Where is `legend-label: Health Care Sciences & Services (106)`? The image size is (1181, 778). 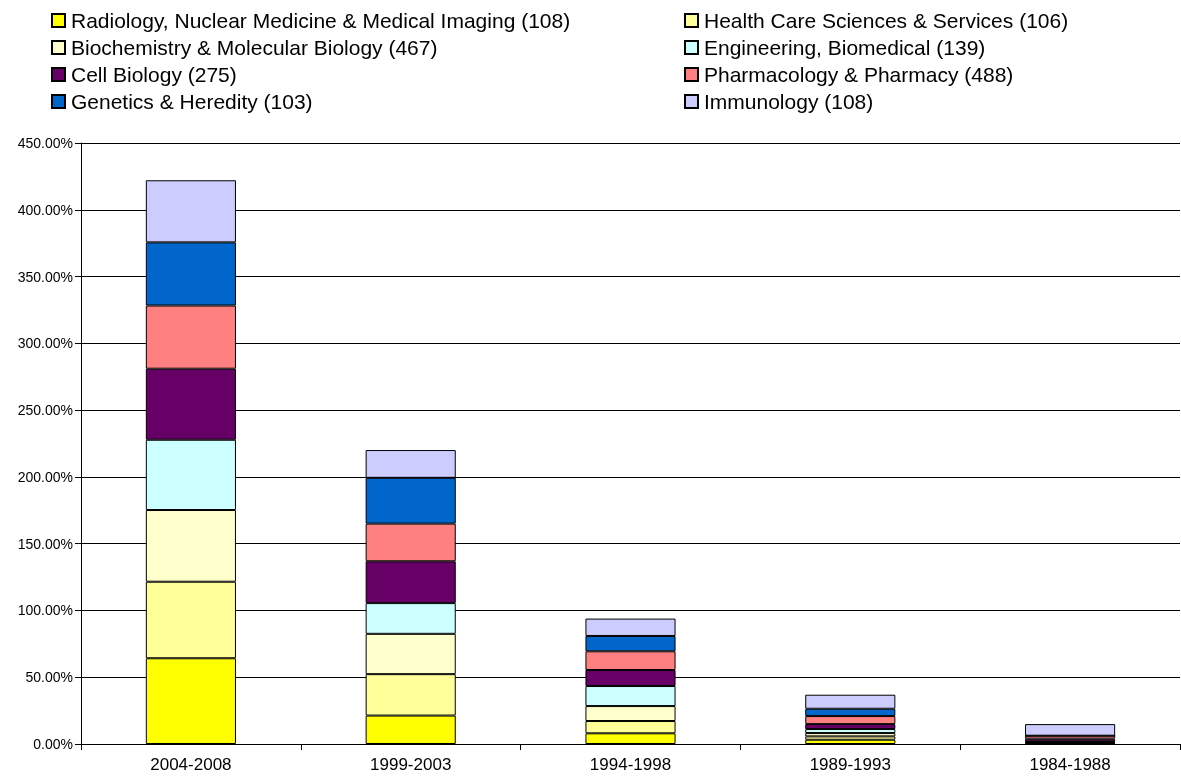
legend-label: Health Care Sciences & Services (106) is located at coordinates (886, 20).